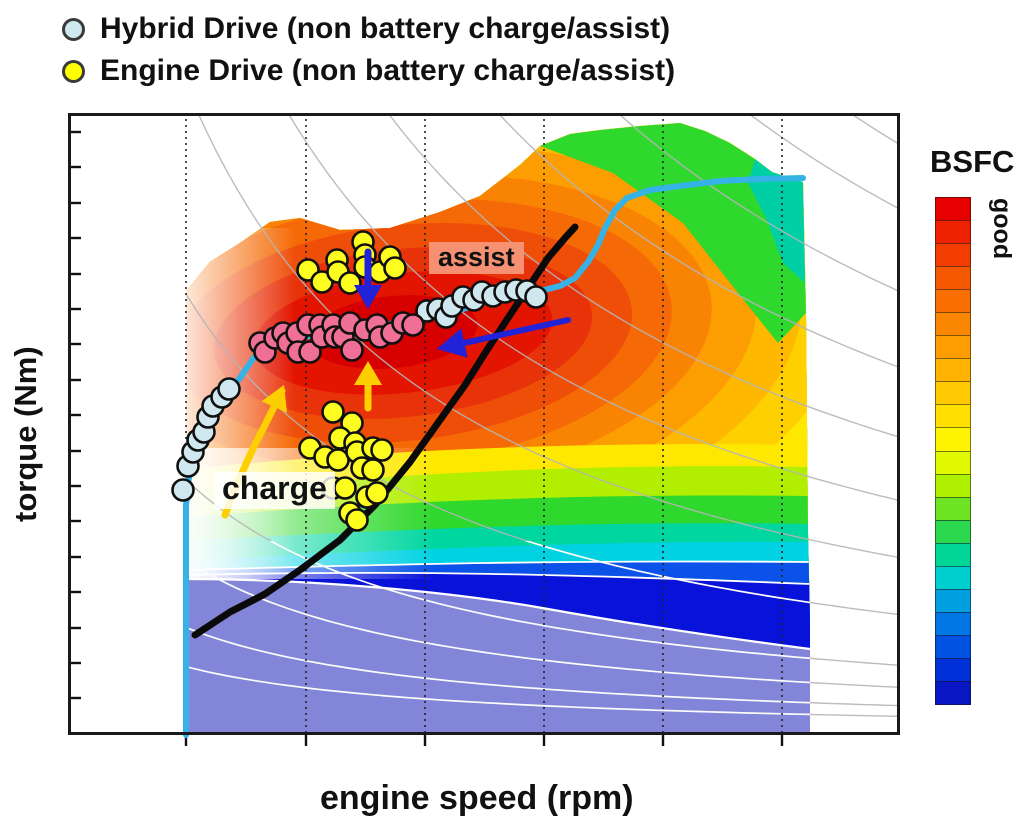 This screenshot has height=831, width=1025. I want to click on engine-drive-marker-icon, so click(73, 71).